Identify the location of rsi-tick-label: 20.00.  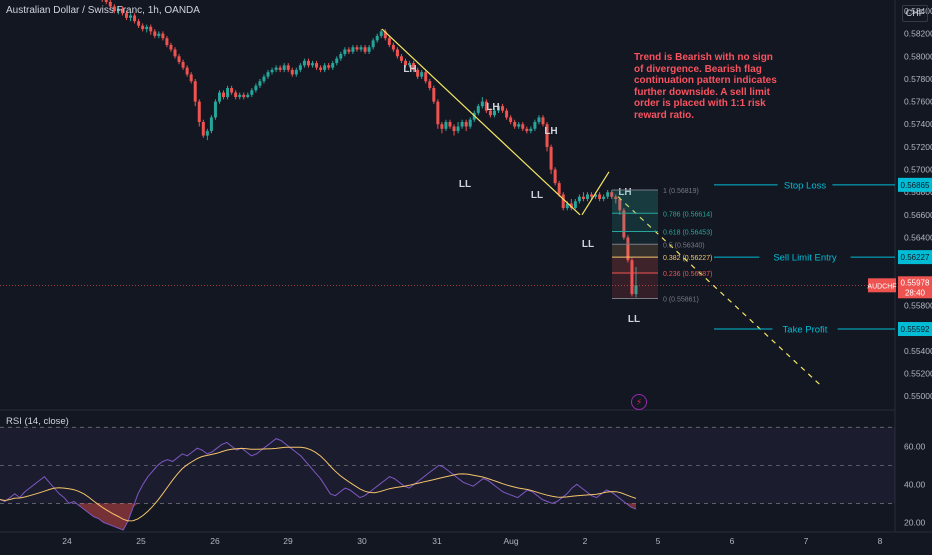
(915, 522).